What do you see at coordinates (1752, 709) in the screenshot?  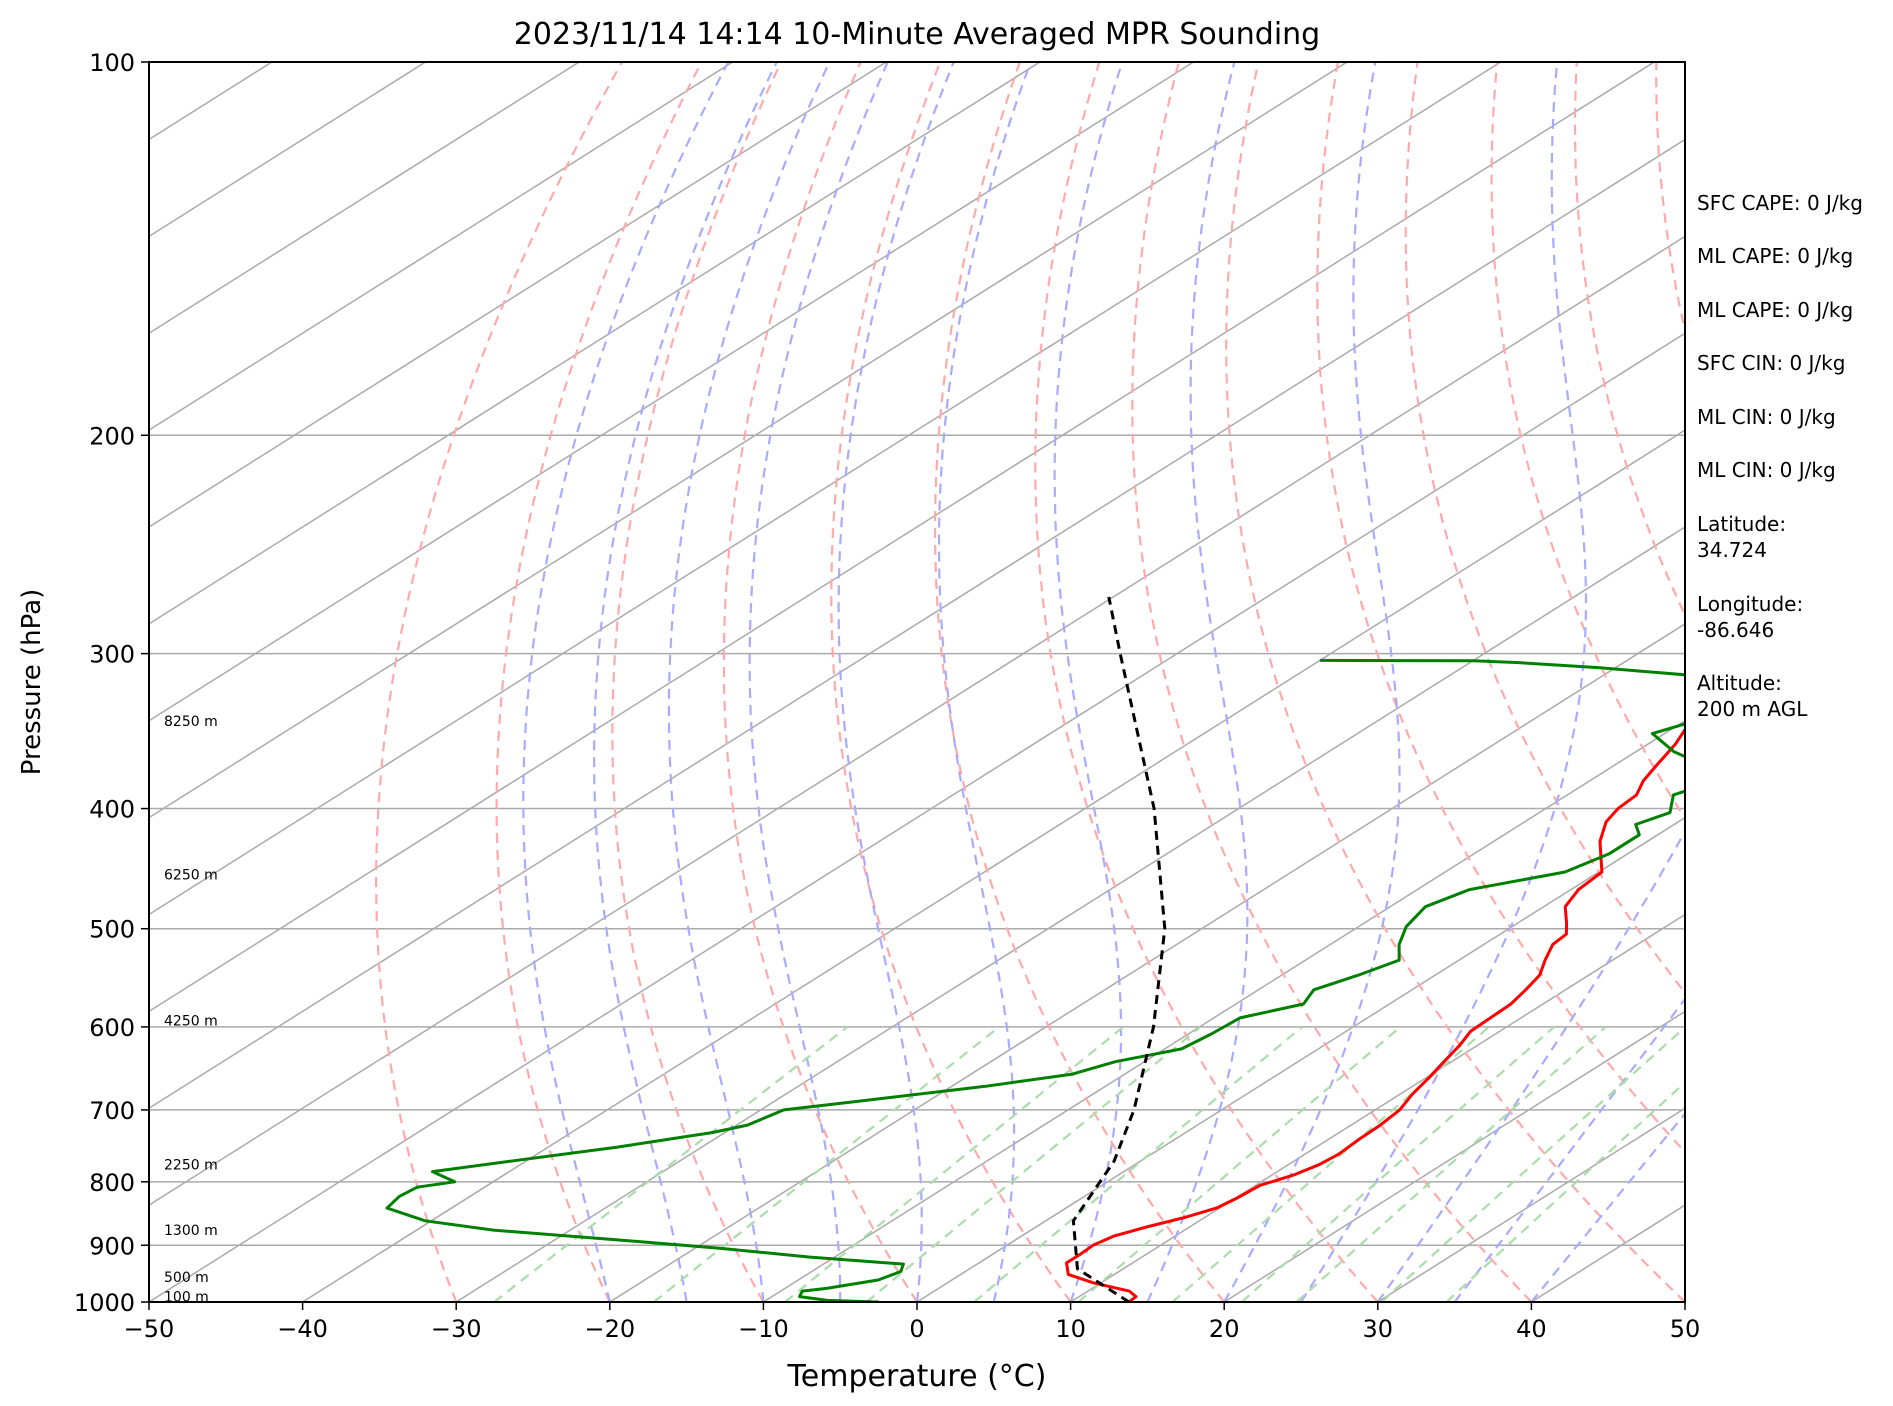 I see `info-item: 200 m AGL` at bounding box center [1752, 709].